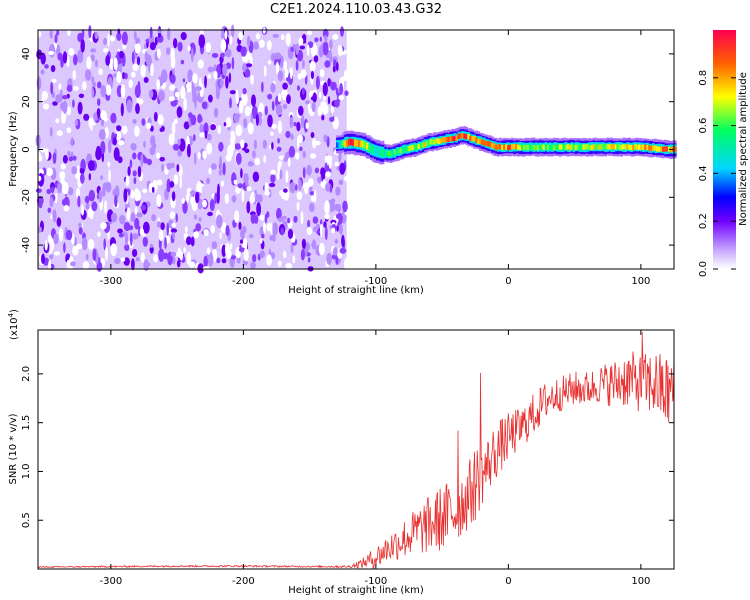 The image size is (750, 600). Describe the element at coordinates (508, 581) in the screenshot. I see `x-tick-label: 0` at that location.